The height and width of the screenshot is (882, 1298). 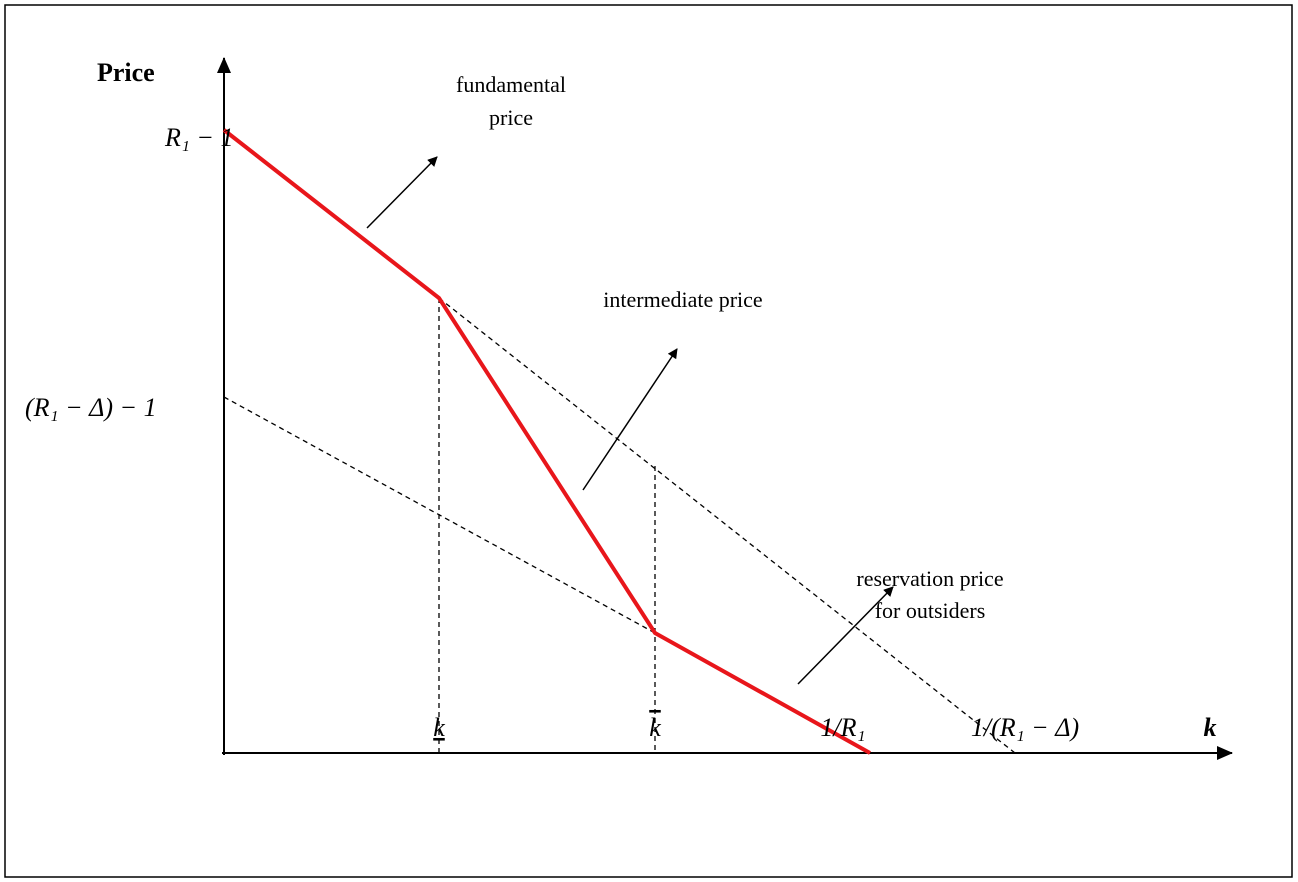 I want to click on annotation: for outsiders, so click(x=930, y=610).